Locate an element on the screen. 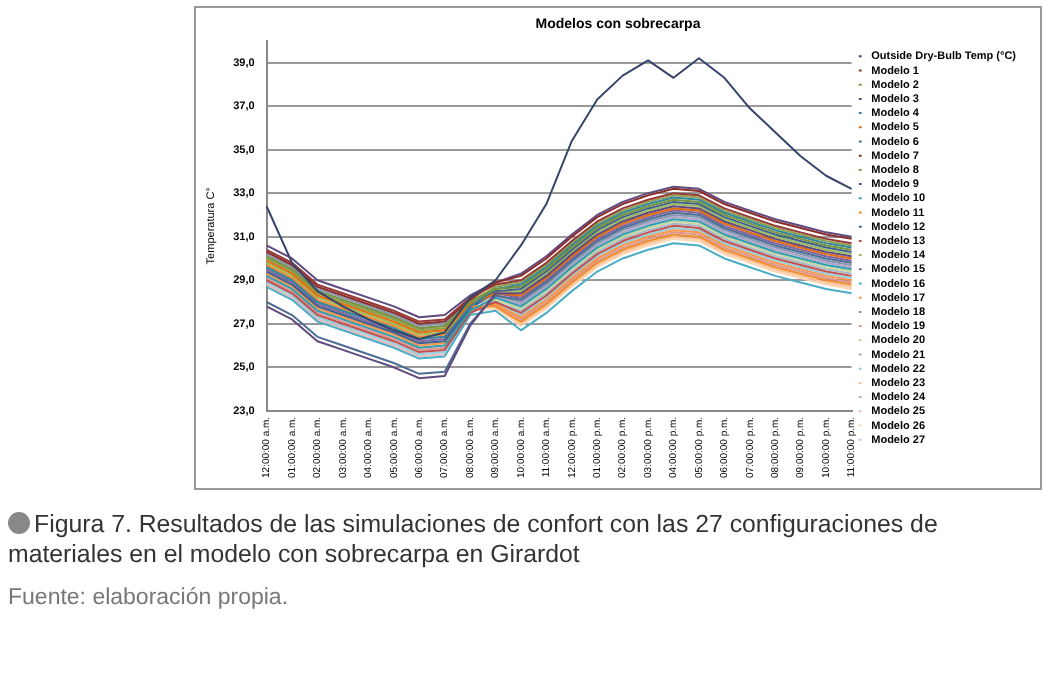 The height and width of the screenshot is (674, 1042). source-note: Fuente: elaboración propia. is located at coordinates (148, 598).